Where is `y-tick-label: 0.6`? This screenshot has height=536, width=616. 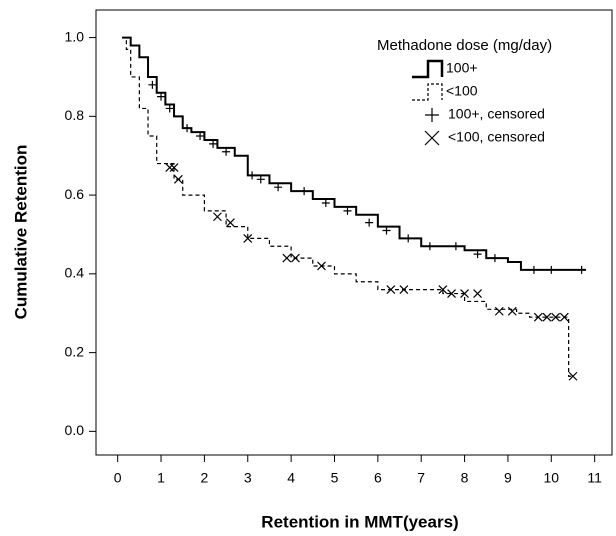
y-tick-label: 0.6 is located at coordinates (75, 194).